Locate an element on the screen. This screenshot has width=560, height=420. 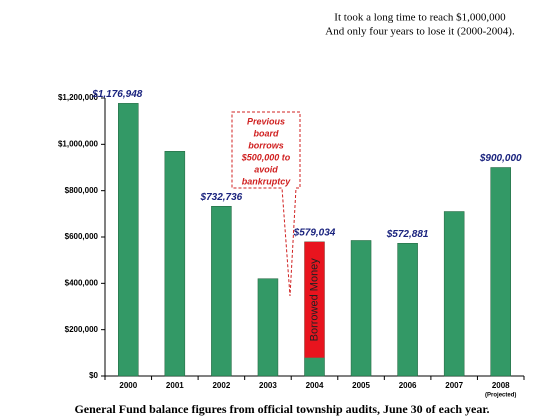
y-tick-label: $1,000,000 is located at coordinates (78, 143).